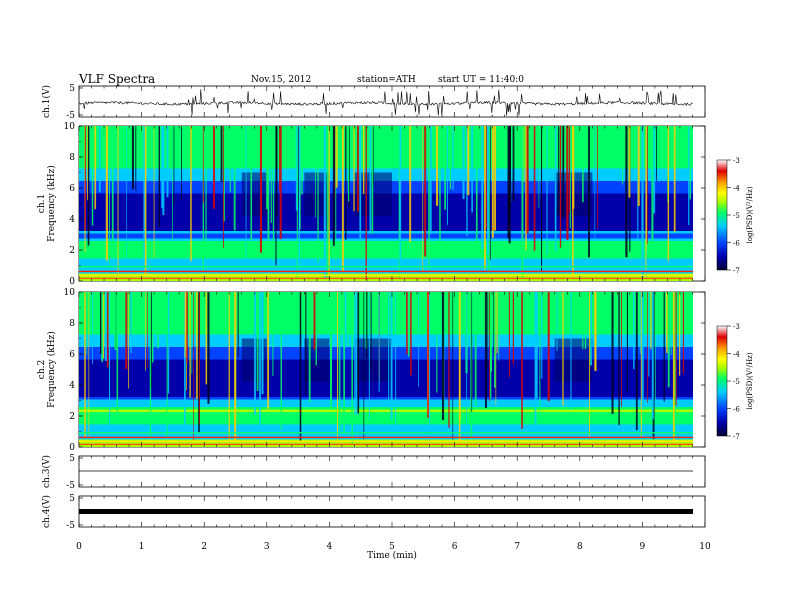  Describe the element at coordinates (736, 216) in the screenshot. I see `colorbar-tick-label: -5` at that location.